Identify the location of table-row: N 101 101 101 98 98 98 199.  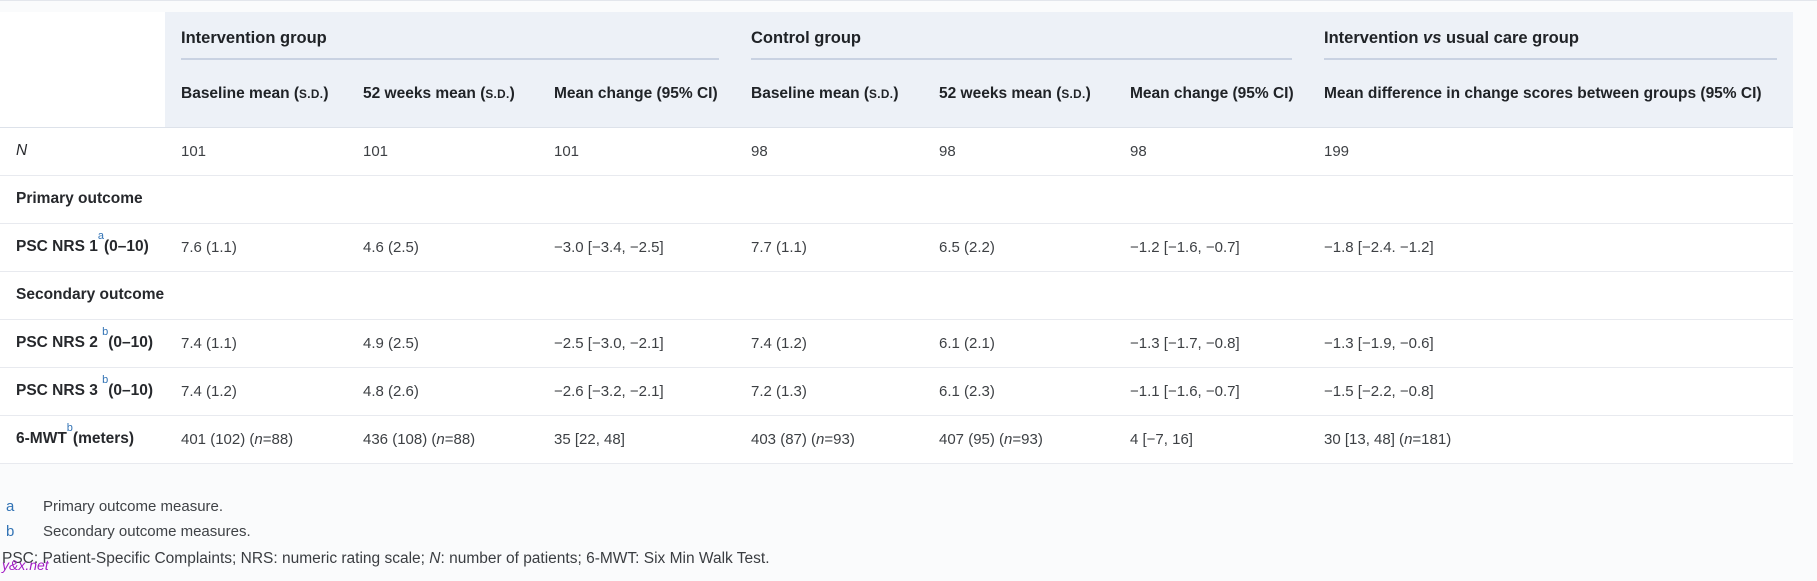
(896, 150).